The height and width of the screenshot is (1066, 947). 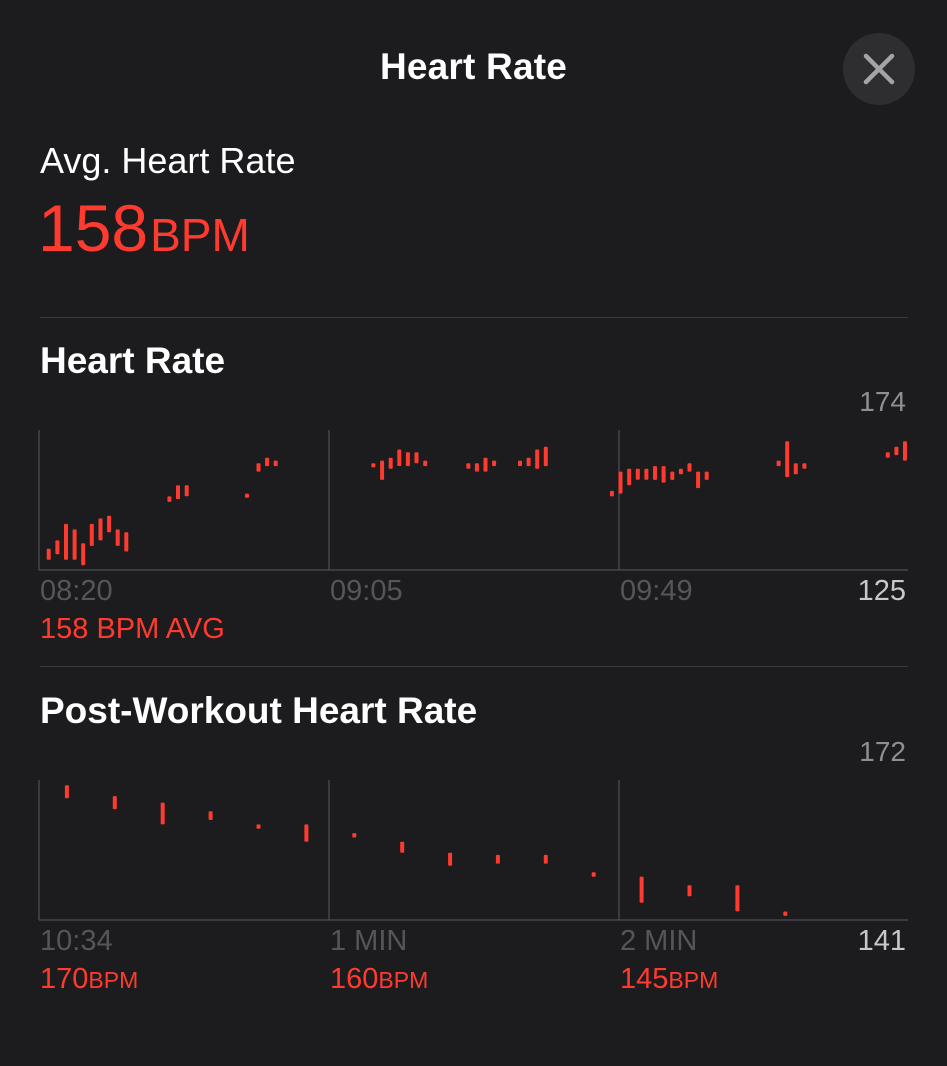 I want to click on post-workout-x-tick-label: 1 MIN, so click(x=368, y=941).